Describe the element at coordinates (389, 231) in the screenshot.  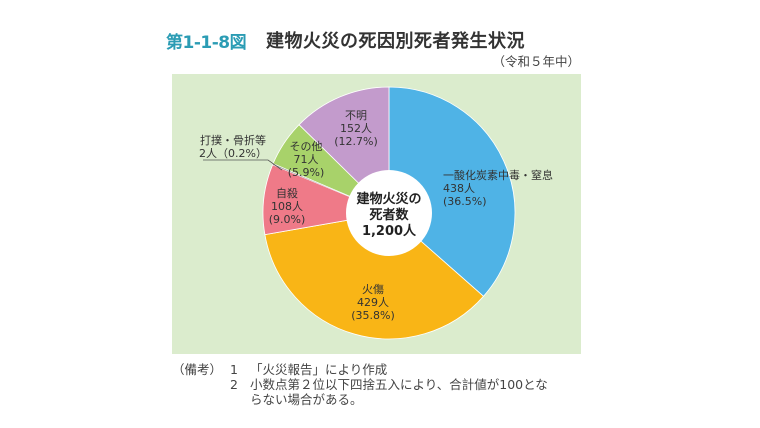
I see `center-total-value: 1,200人` at that location.